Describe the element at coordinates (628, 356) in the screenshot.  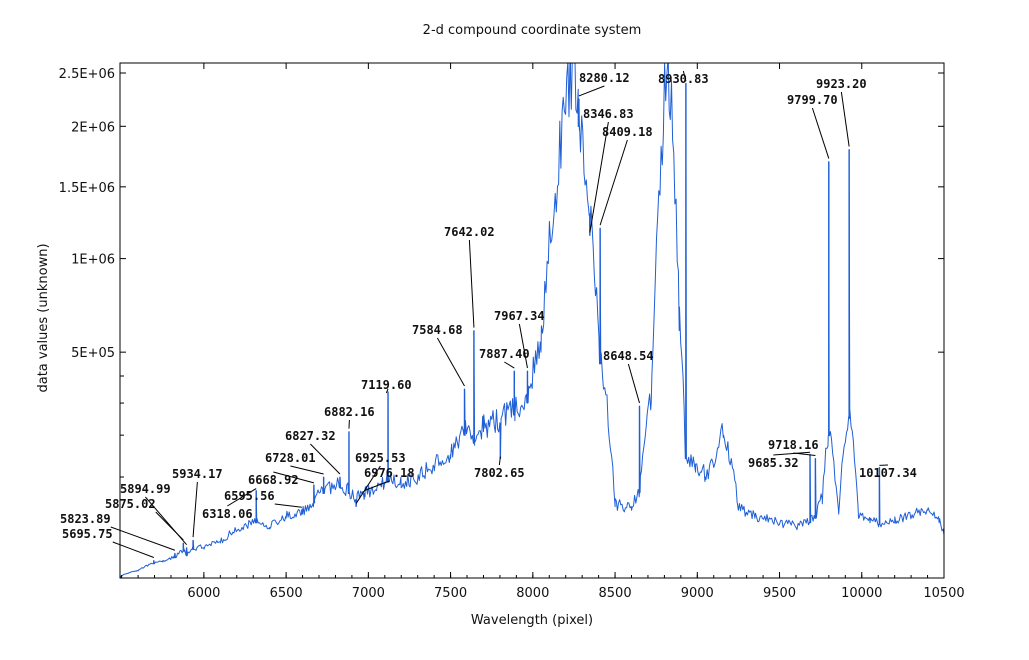
I see `line-label-8648-54: 8648.54` at that location.